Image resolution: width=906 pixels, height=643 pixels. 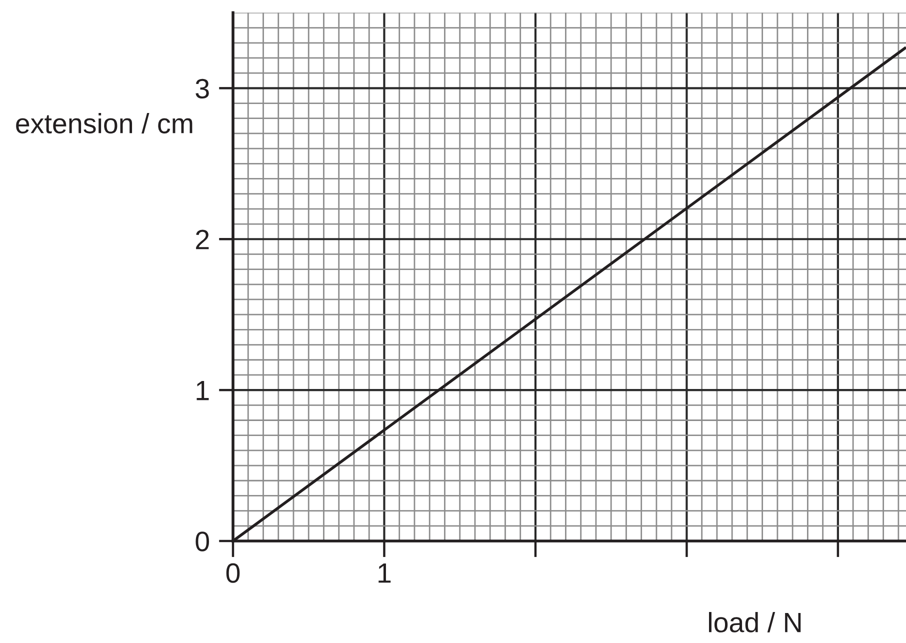 What do you see at coordinates (755, 622) in the screenshot?
I see `x-axis-title: load / N` at bounding box center [755, 622].